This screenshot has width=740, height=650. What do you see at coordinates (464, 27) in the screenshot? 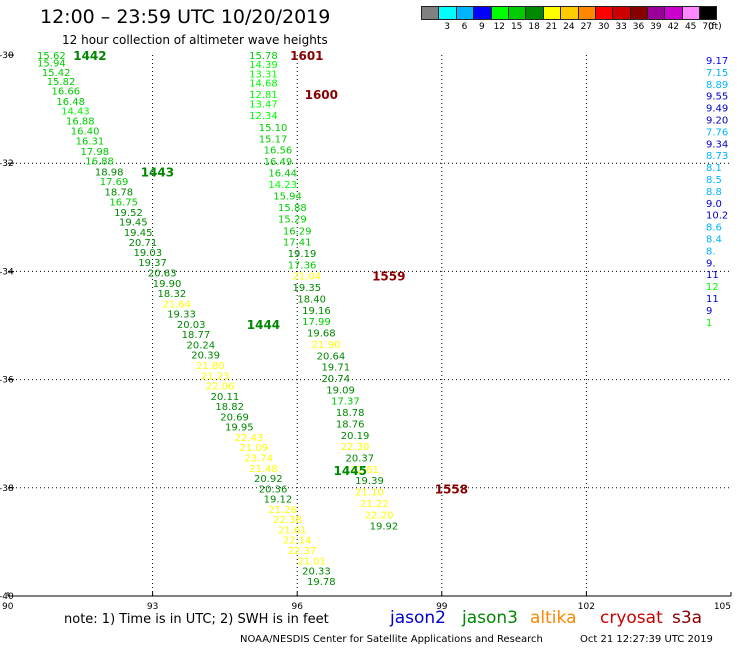
I see `legend-label: 6` at bounding box center [464, 27].